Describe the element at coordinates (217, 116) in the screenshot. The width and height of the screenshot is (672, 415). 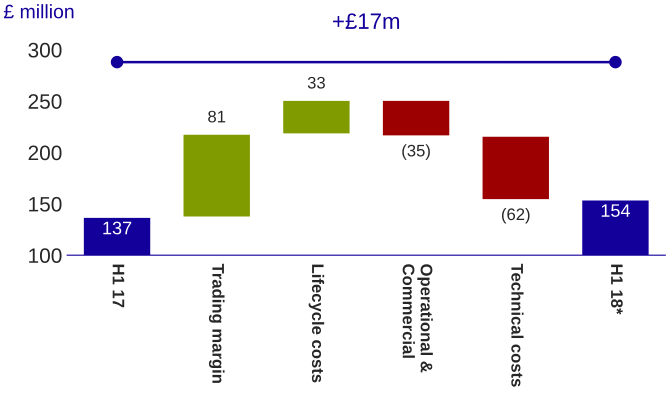
I see `data-label: 81` at that location.